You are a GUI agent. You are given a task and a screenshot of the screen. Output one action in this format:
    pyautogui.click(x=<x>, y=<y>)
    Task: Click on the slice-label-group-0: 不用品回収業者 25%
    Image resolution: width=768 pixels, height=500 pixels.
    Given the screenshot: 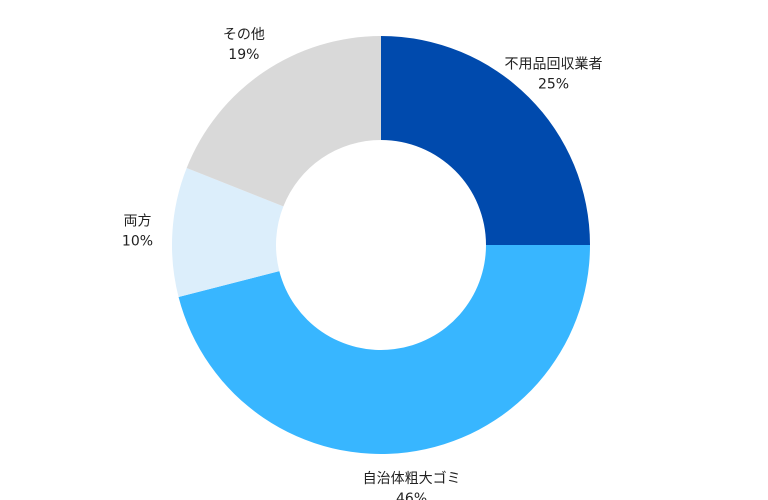 What is the action you would take?
    pyautogui.click(x=554, y=74)
    